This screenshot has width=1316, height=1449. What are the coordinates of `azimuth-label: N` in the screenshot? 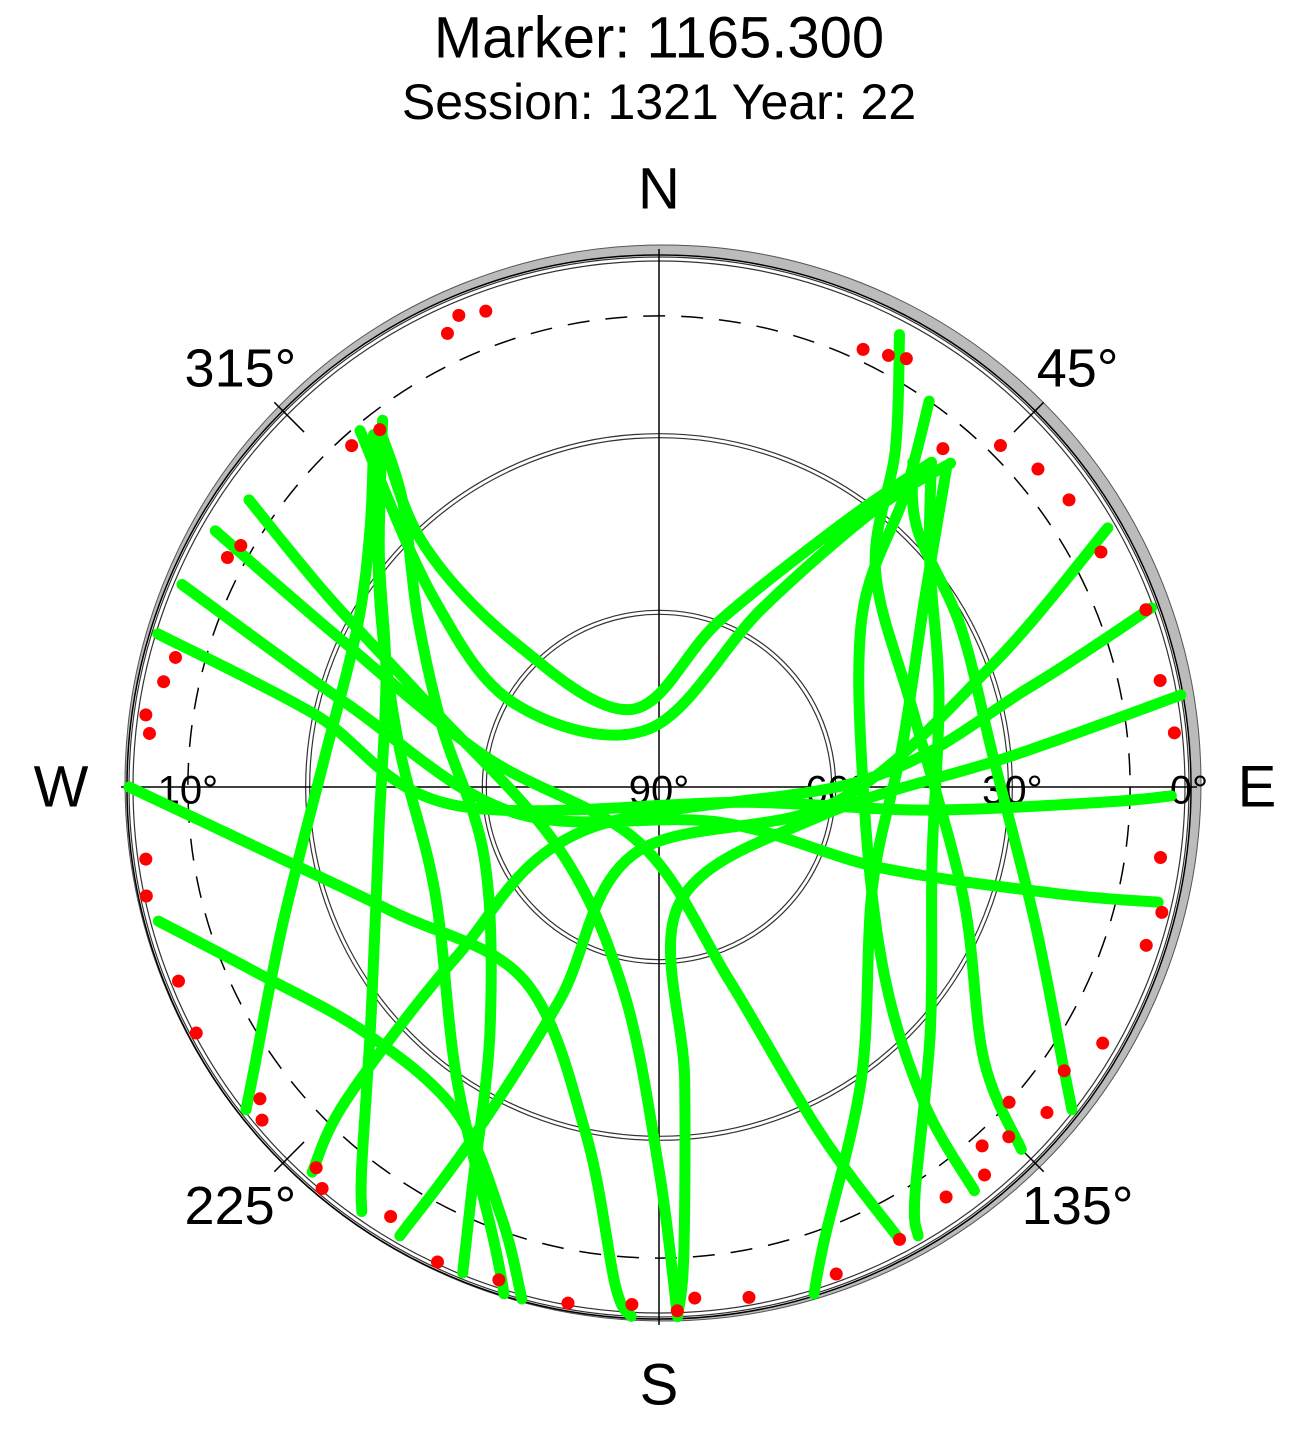 It's located at (659, 188).